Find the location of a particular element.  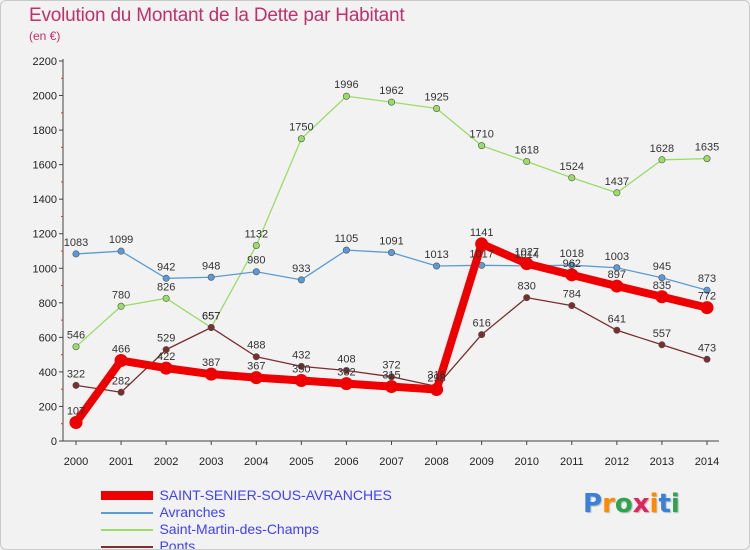

data-label-0: 1027 is located at coordinates (526, 253).